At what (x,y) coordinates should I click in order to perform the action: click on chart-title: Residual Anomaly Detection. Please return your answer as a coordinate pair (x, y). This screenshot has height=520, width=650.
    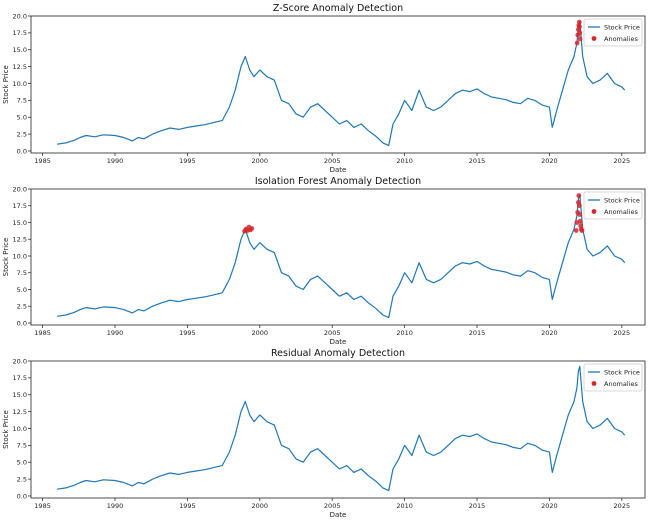
    Looking at the image, I should click on (338, 353).